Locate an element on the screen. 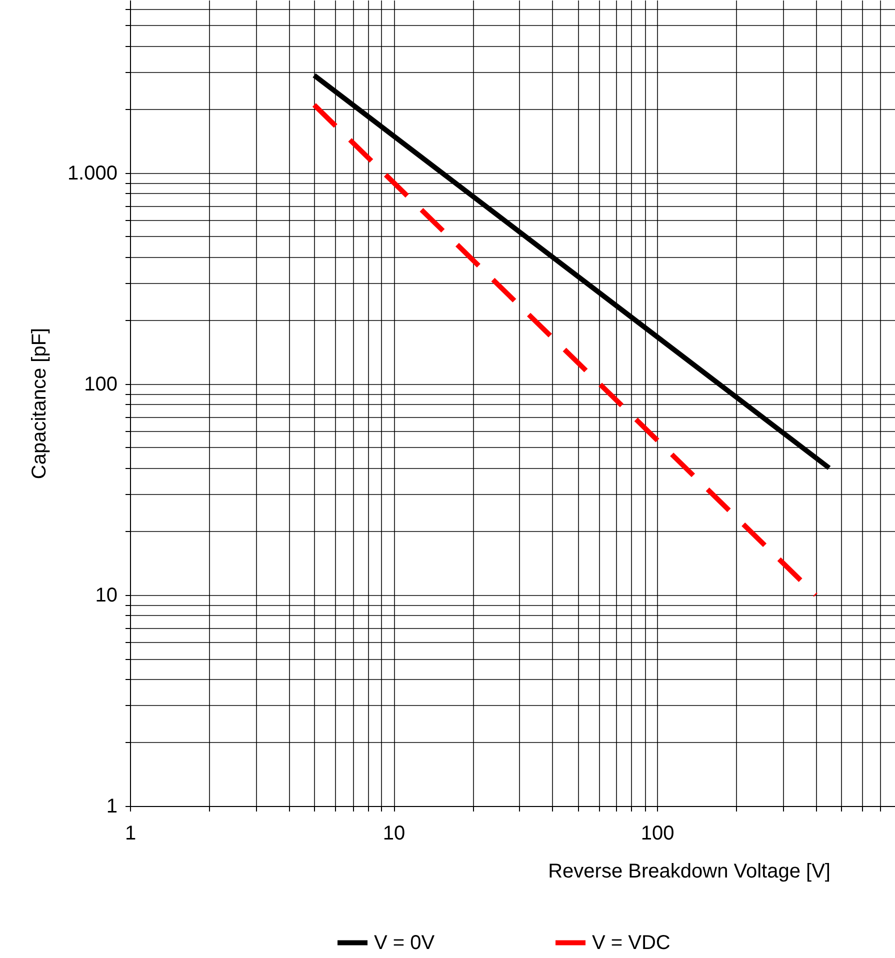 The width and height of the screenshot is (895, 958). y-axis-title: Capacitance [pF] is located at coordinates (39, 404).